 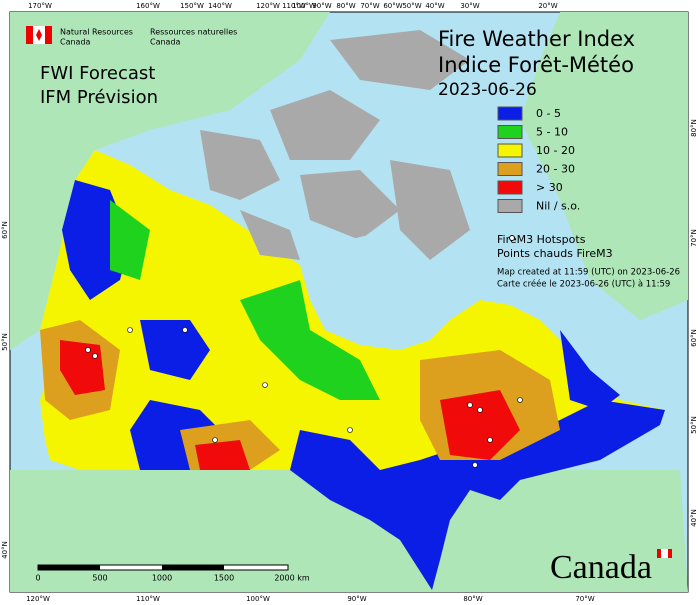 I want to click on scale-label: 1500, so click(x=224, y=578).